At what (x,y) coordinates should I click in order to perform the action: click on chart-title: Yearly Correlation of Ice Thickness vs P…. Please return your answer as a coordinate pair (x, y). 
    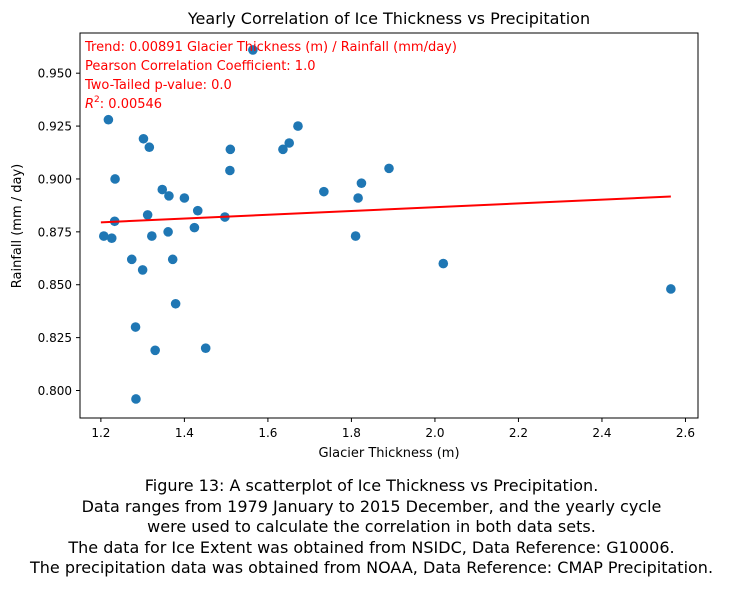
    Looking at the image, I should click on (388, 18).